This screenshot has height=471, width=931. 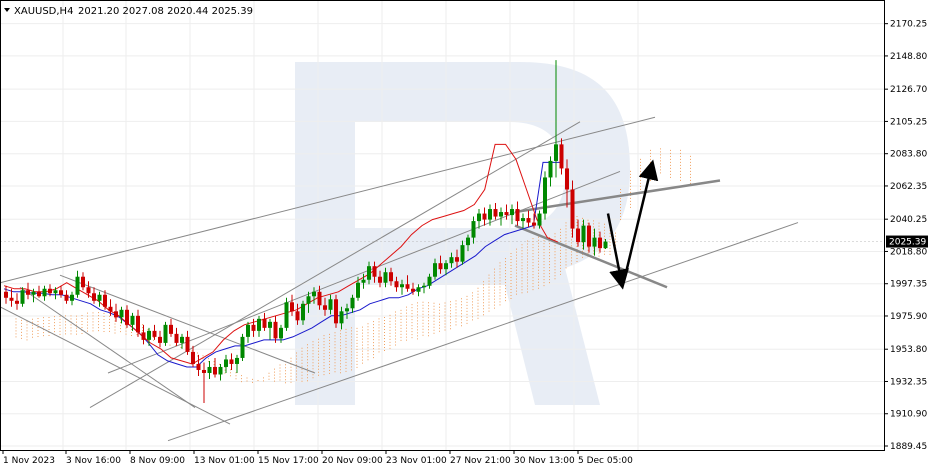 What do you see at coordinates (908, 285) in the screenshot?
I see `y-tick-label: 1997.35` at bounding box center [908, 285].